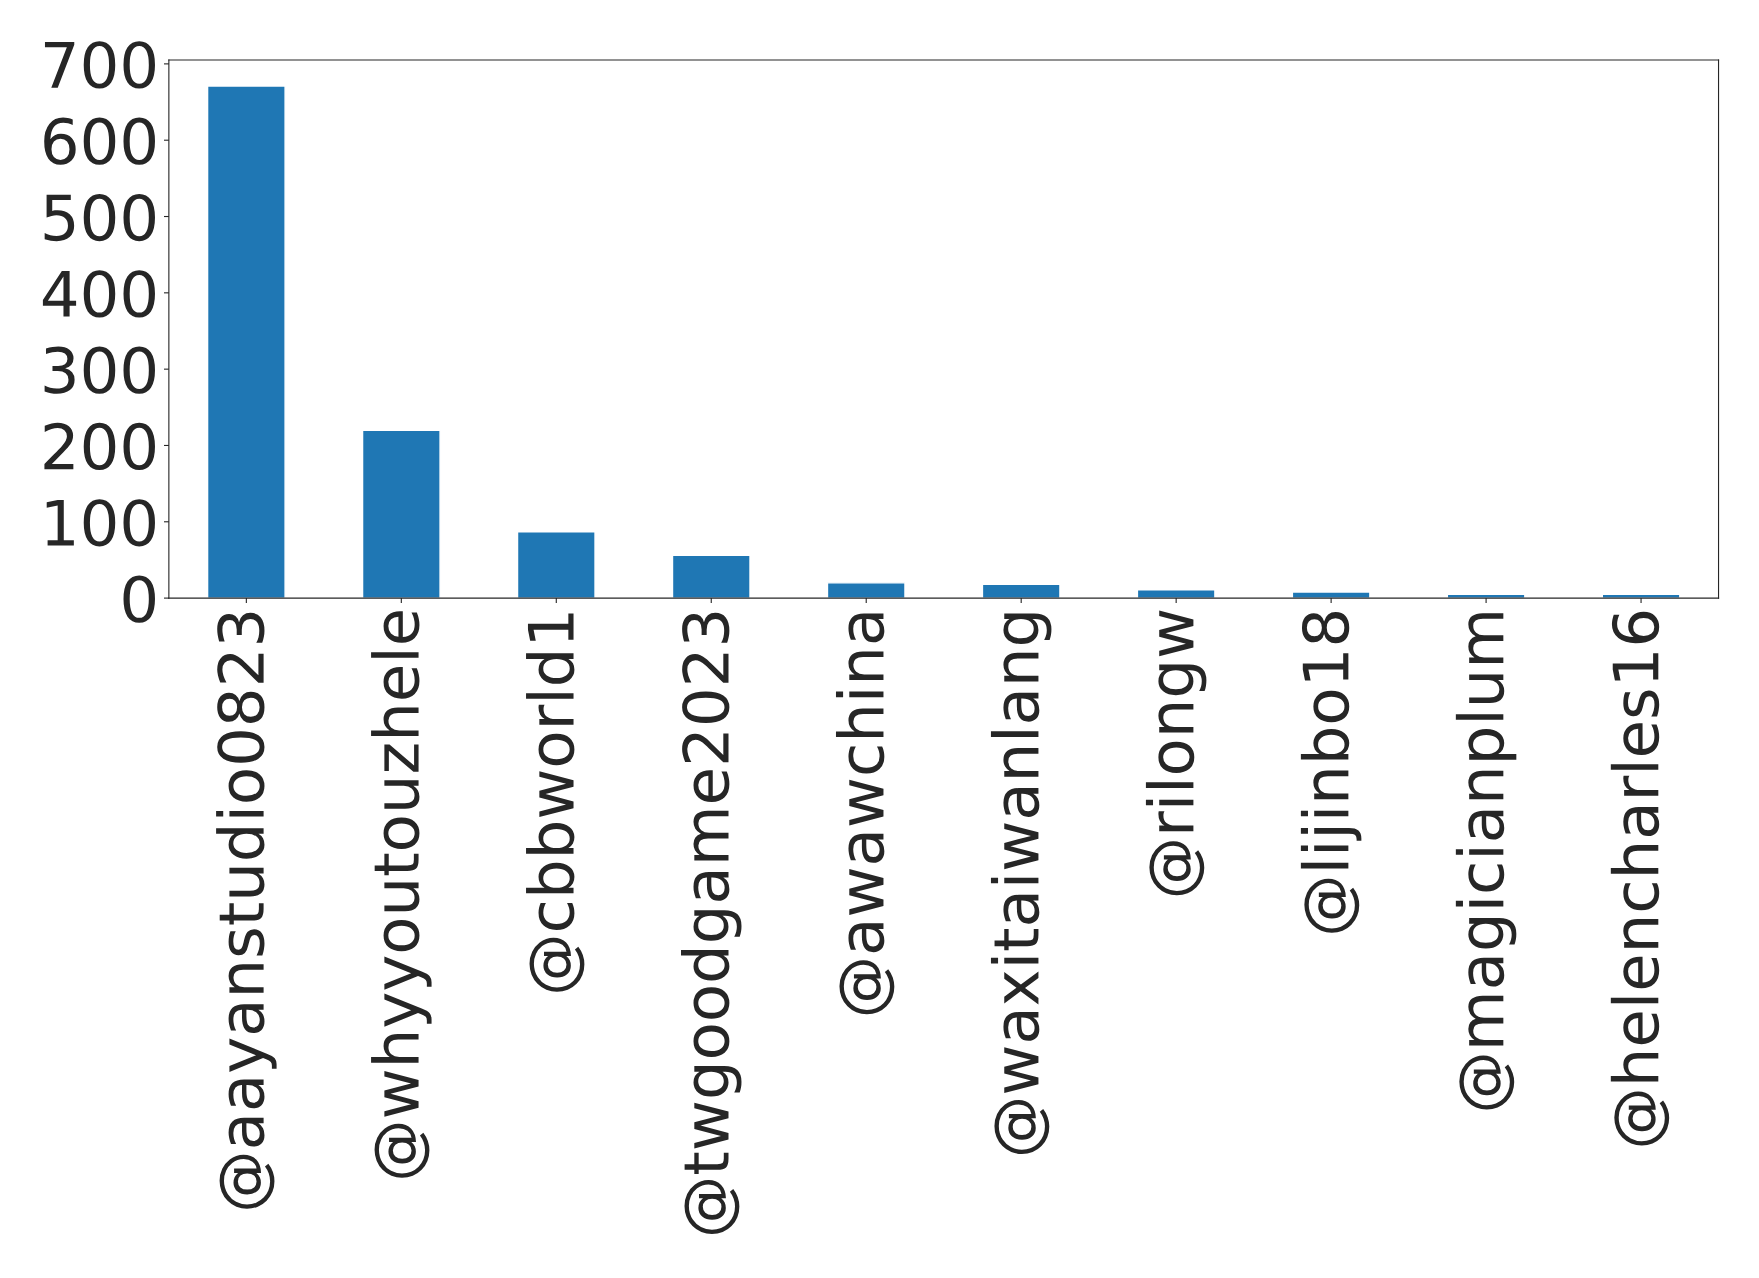 The height and width of the screenshot is (1278, 1759). I want to click on x-tick-label: @rilongw, so click(1176, 753).